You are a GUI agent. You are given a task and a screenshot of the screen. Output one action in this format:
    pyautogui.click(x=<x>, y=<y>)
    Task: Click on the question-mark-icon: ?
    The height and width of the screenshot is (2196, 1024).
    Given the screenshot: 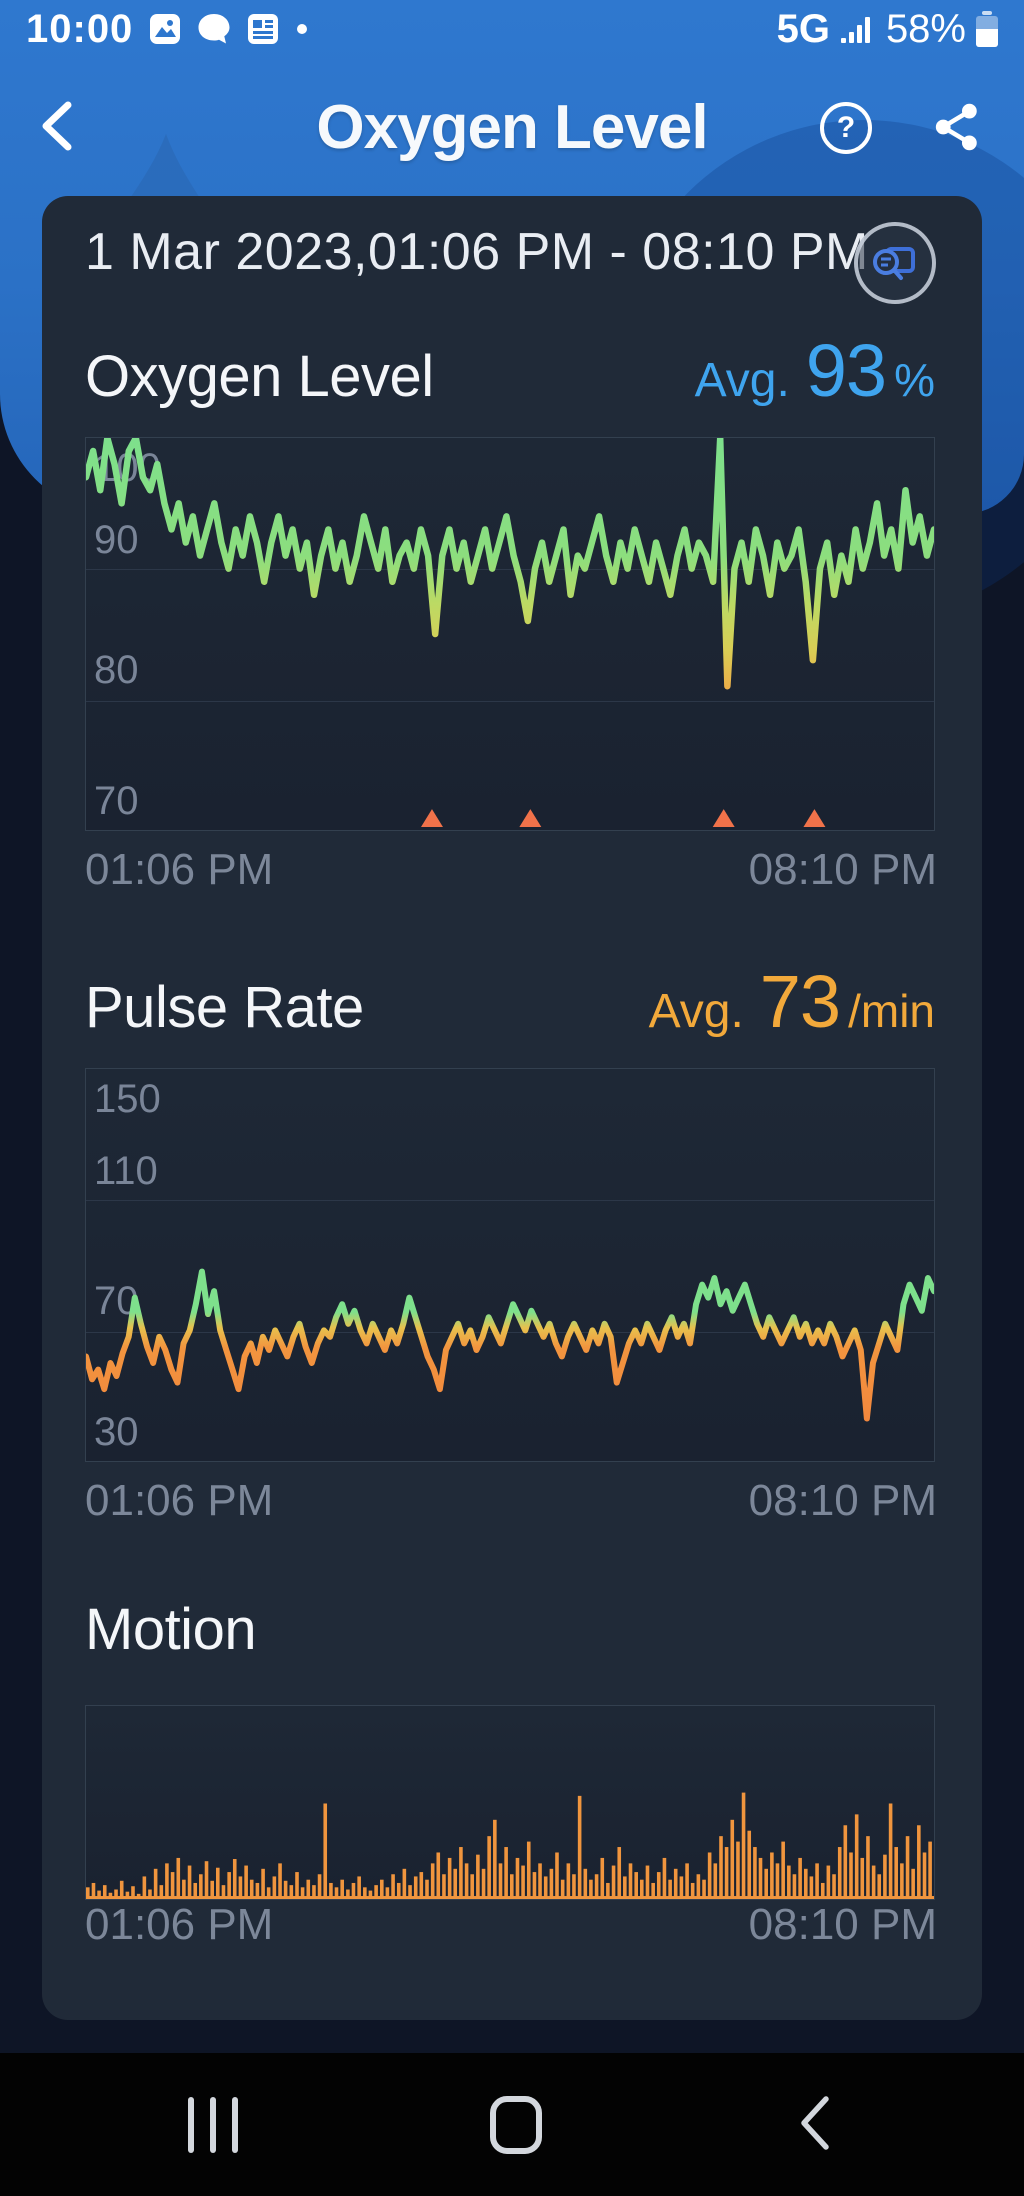 What is the action you would take?
    pyautogui.click(x=846, y=127)
    